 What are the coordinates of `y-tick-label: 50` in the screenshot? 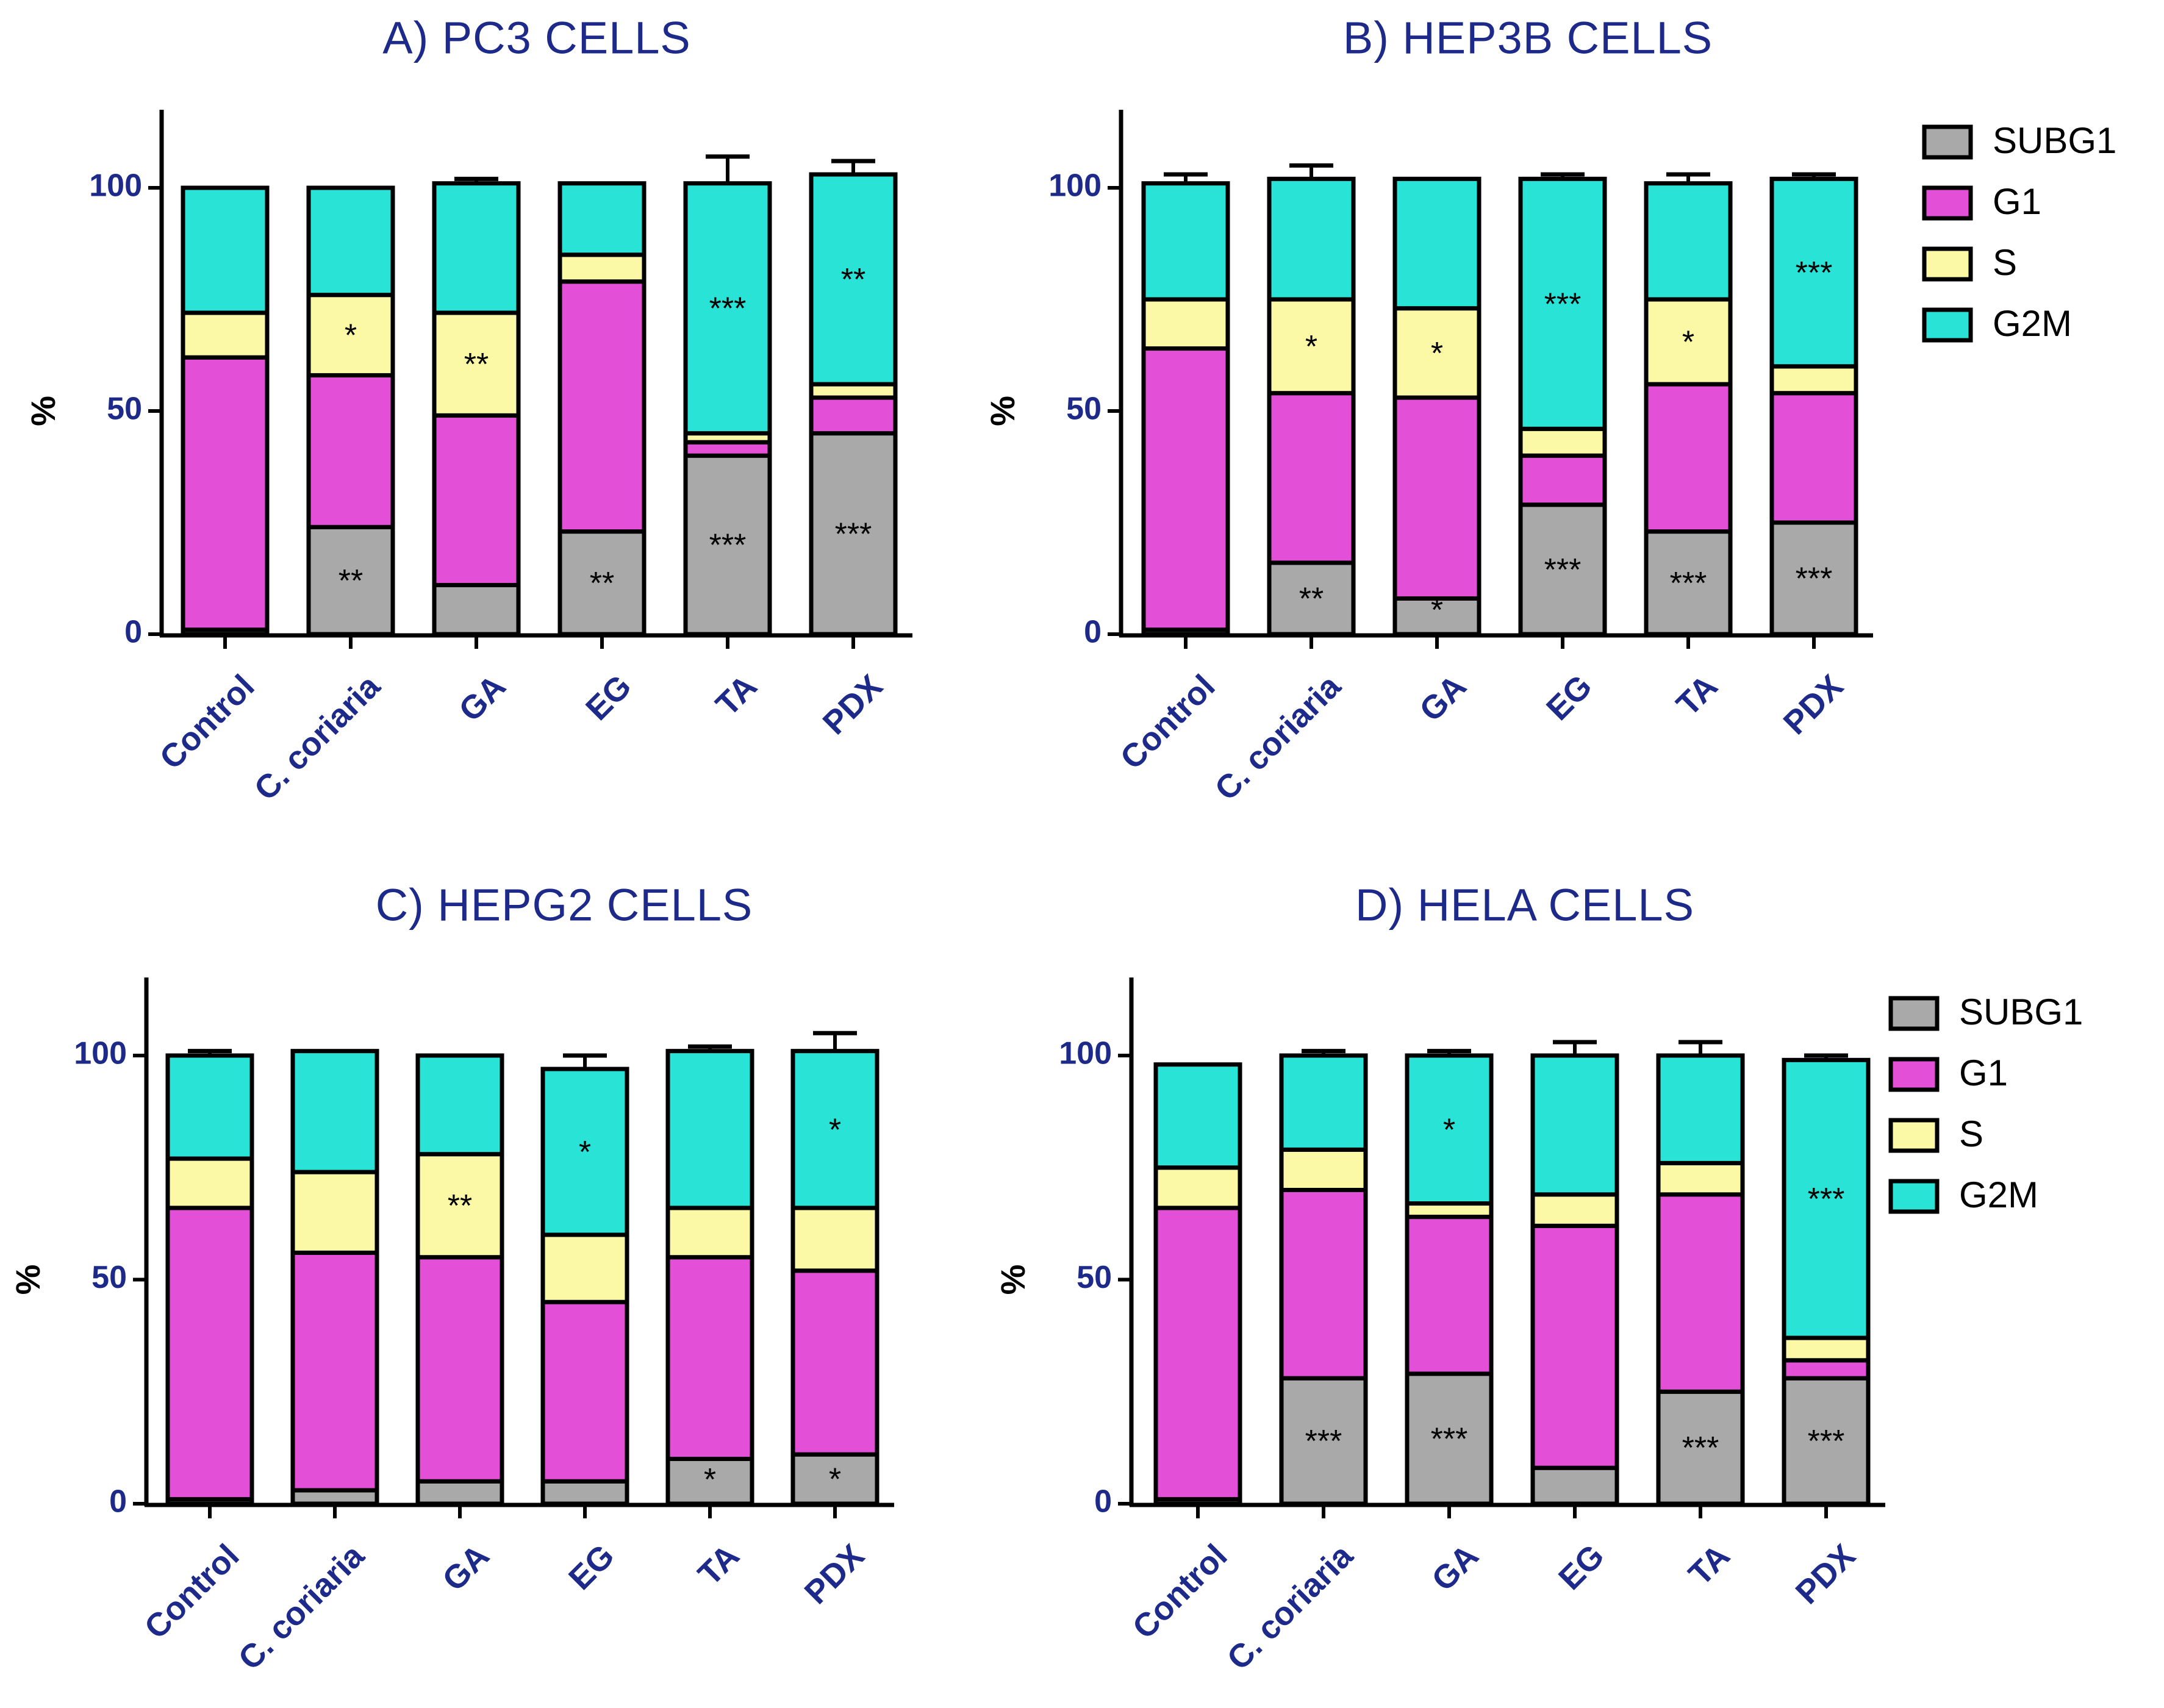 It's located at (1084, 409).